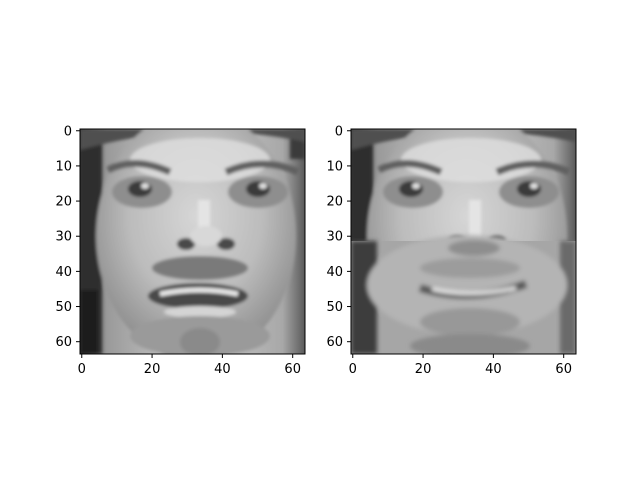  Describe the element at coordinates (63, 166) in the screenshot. I see `left-y-tick-label: 10` at that location.